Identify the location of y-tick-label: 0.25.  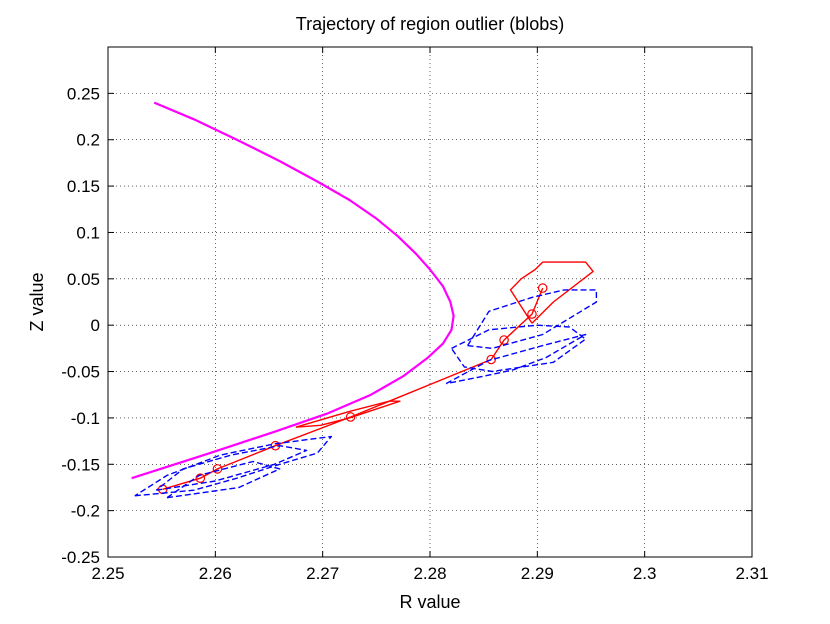
(83, 93).